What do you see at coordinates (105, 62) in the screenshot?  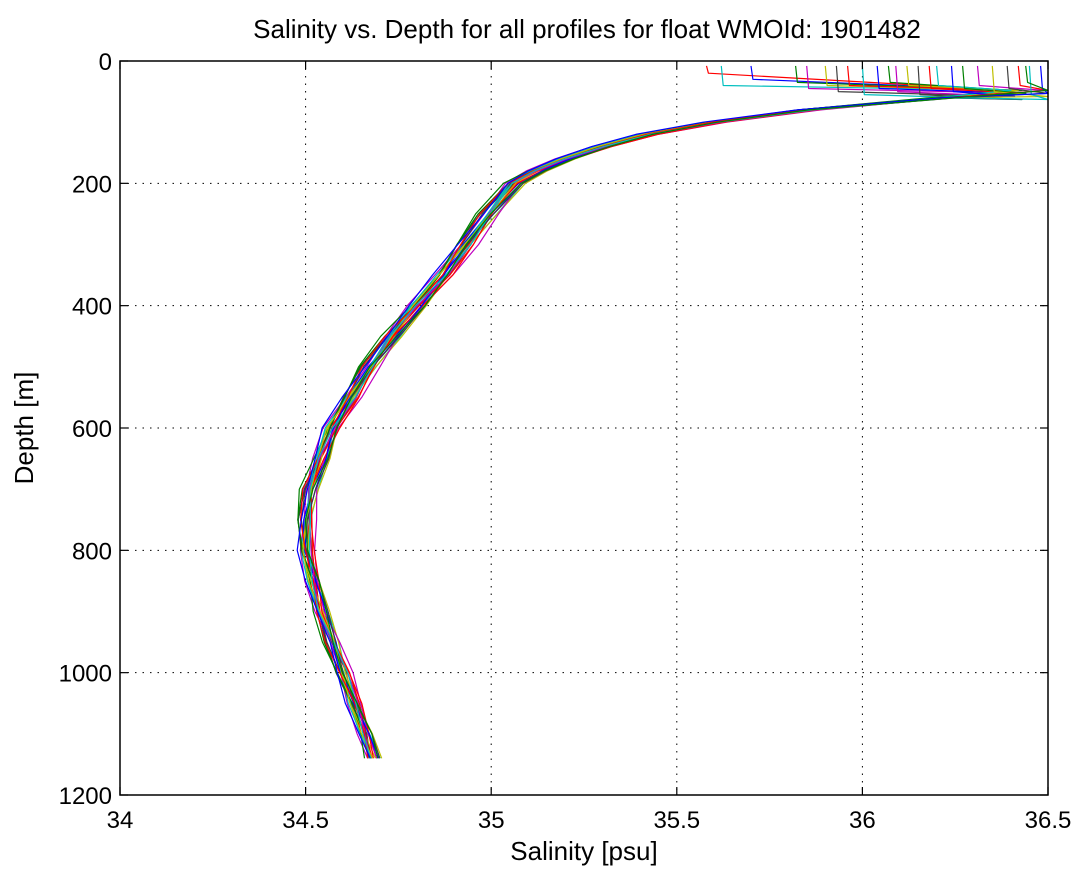 I see `y-tick-label: 0` at bounding box center [105, 62].